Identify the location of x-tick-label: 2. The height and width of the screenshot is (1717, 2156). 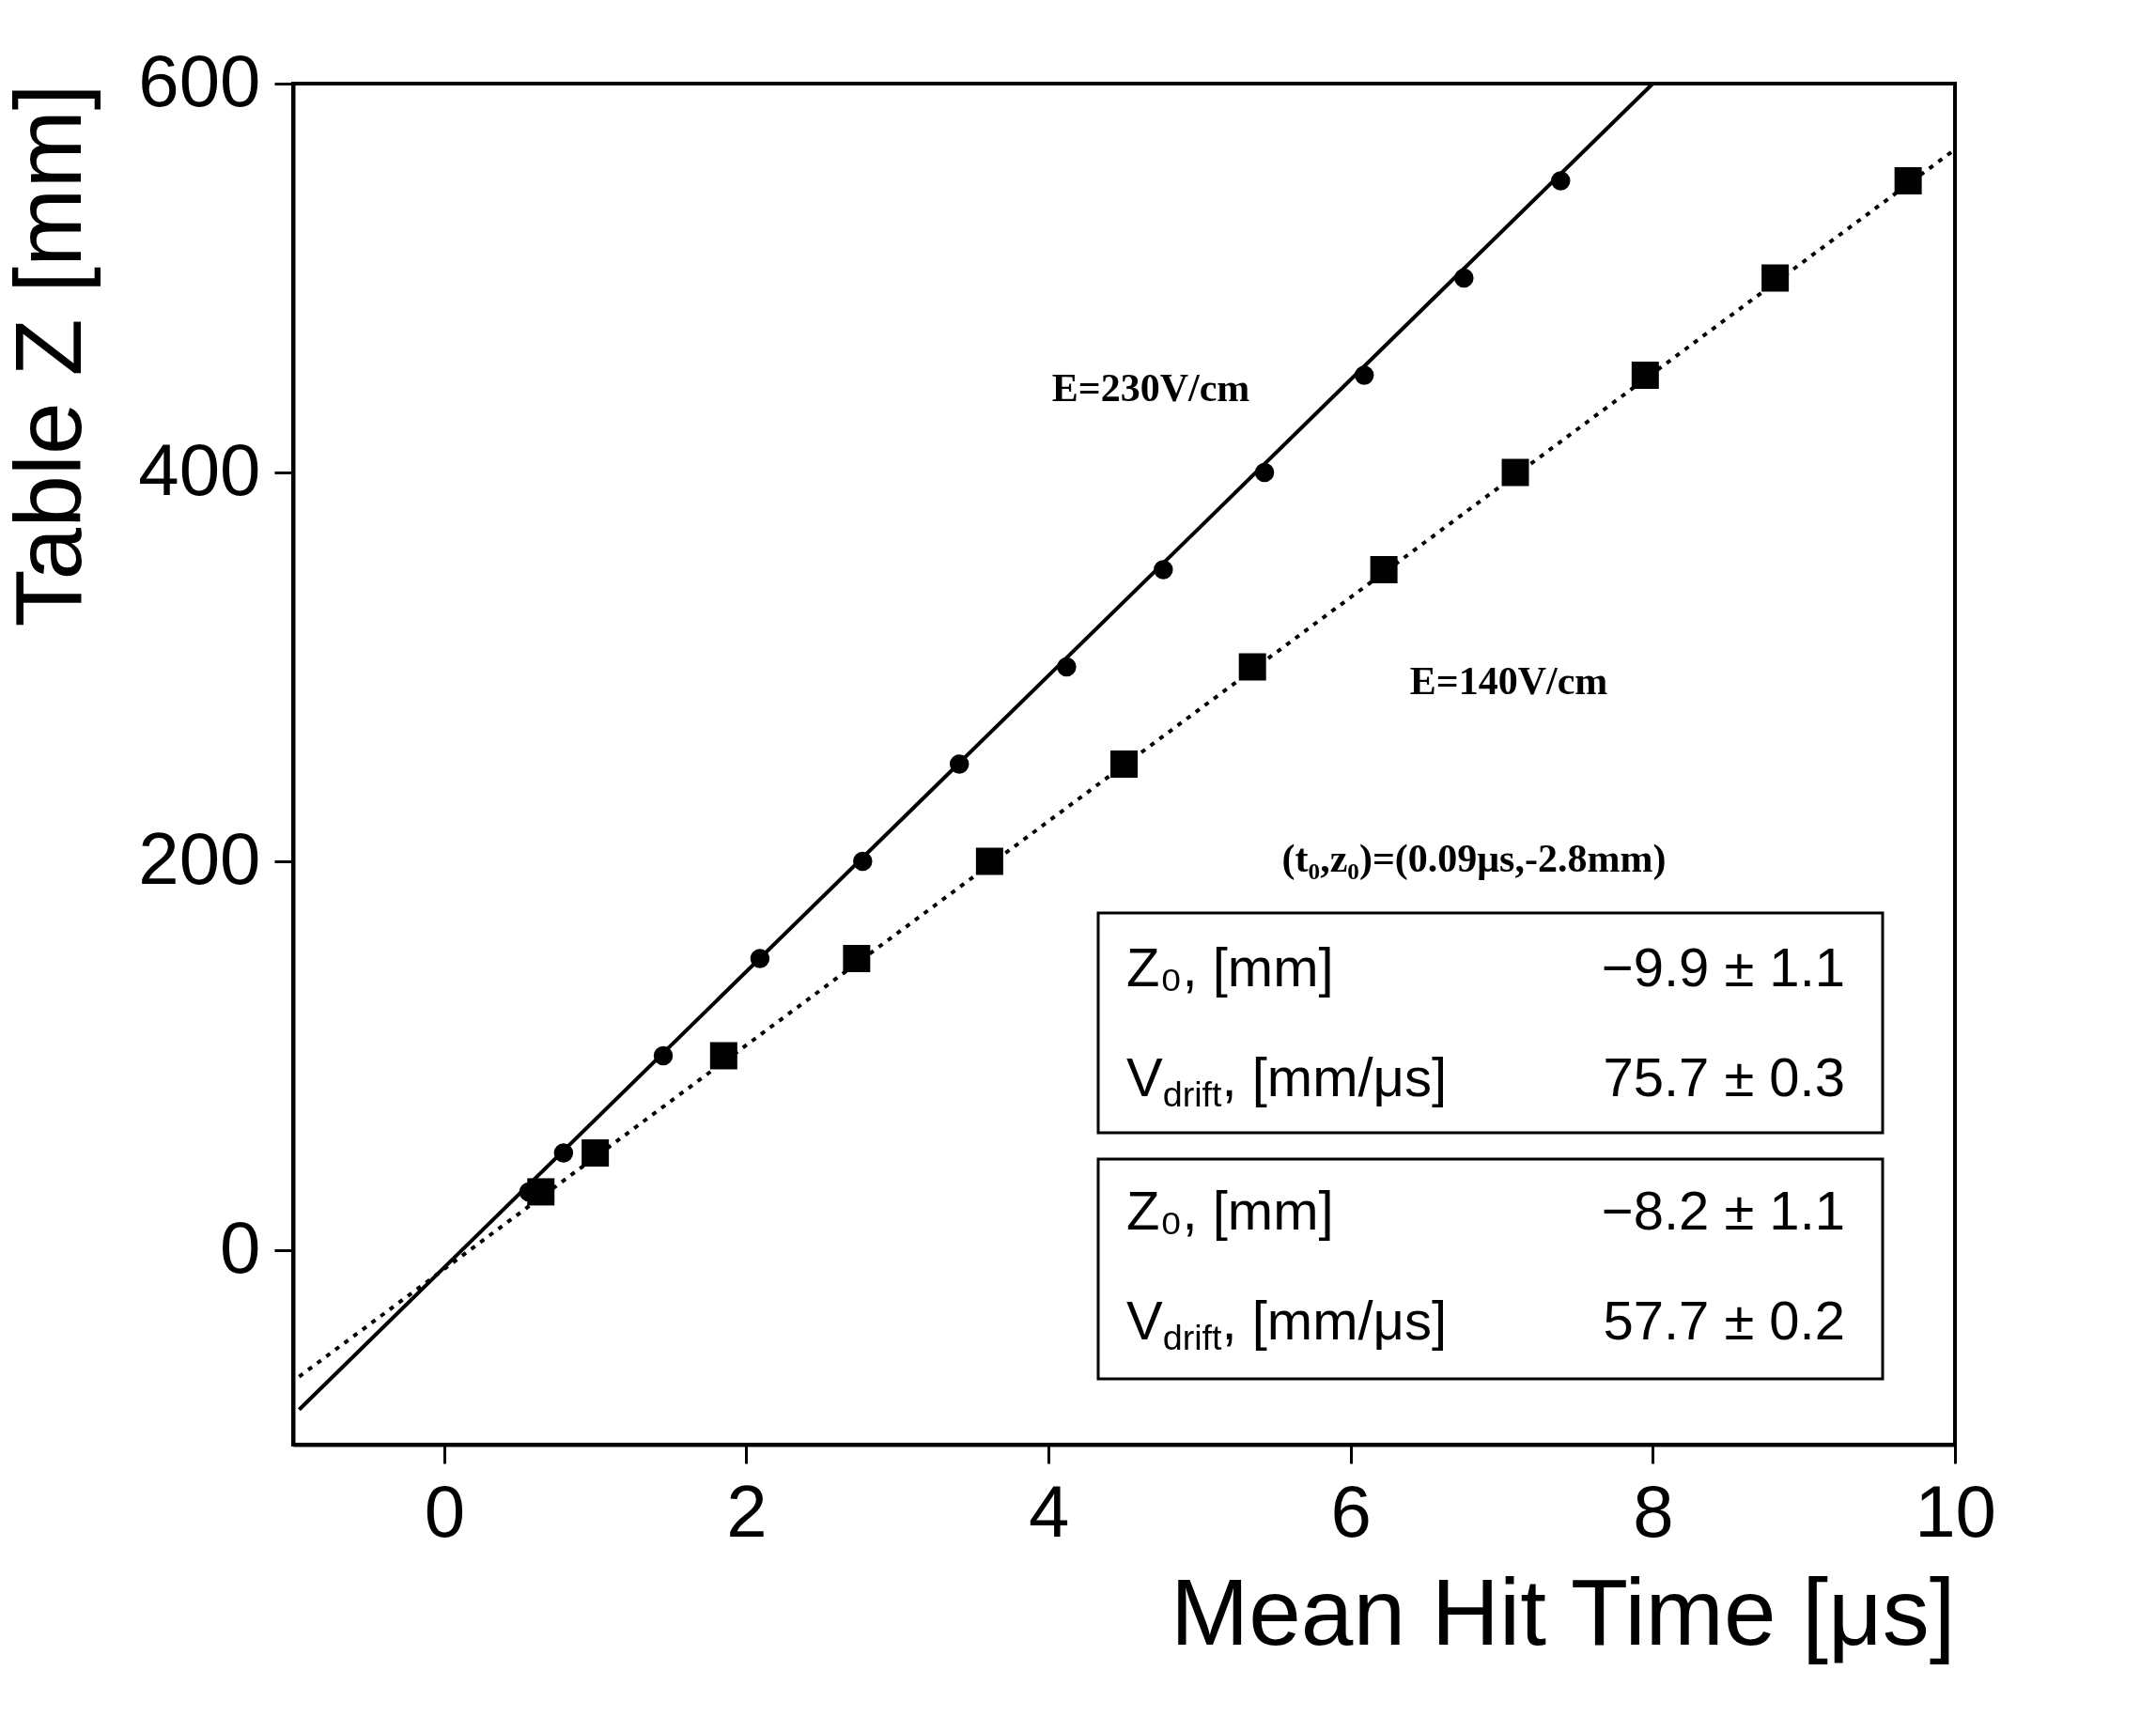
(747, 1511).